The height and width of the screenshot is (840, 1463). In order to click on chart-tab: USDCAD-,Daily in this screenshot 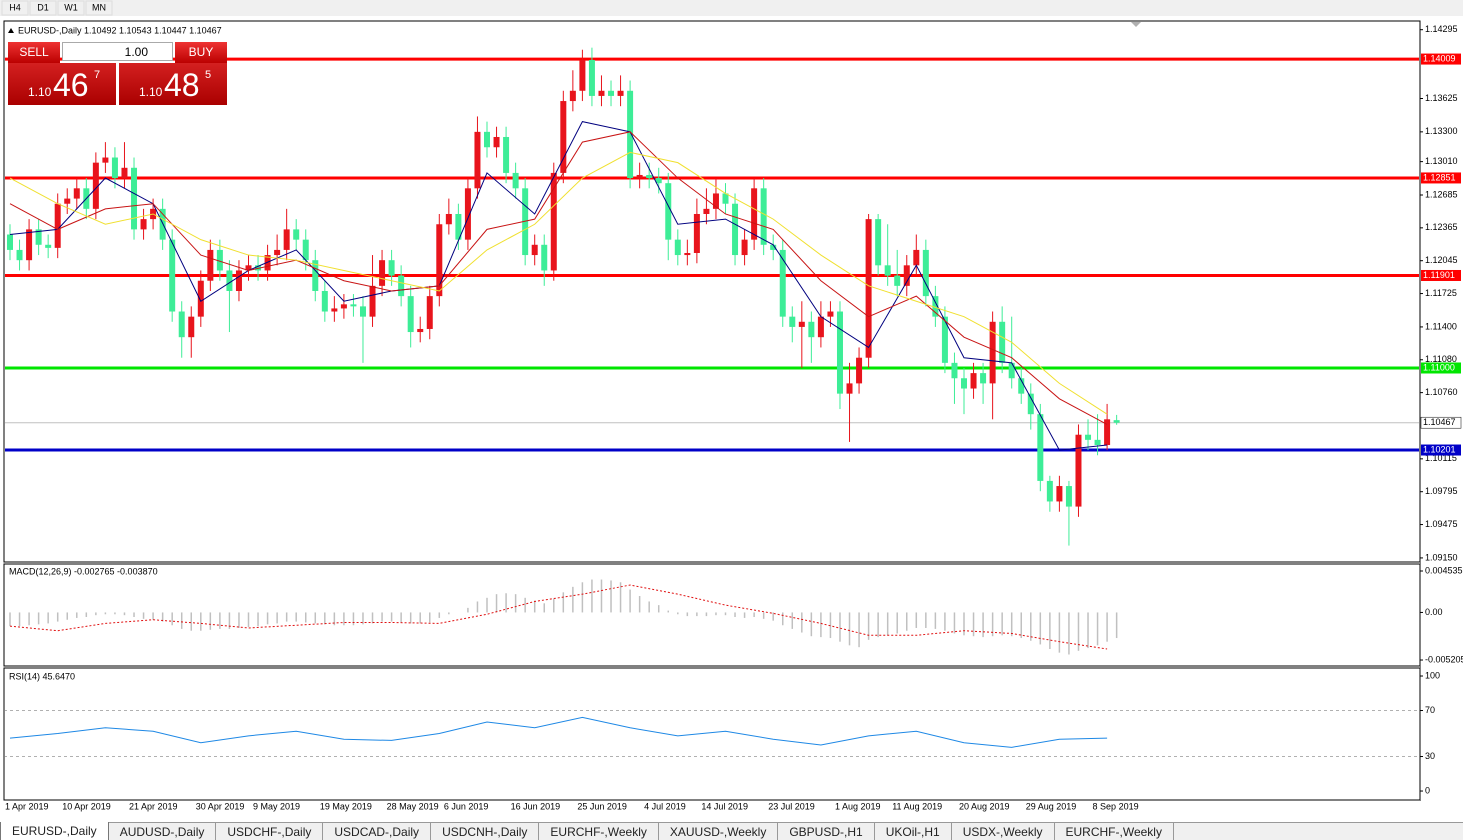, I will do `click(377, 831)`.